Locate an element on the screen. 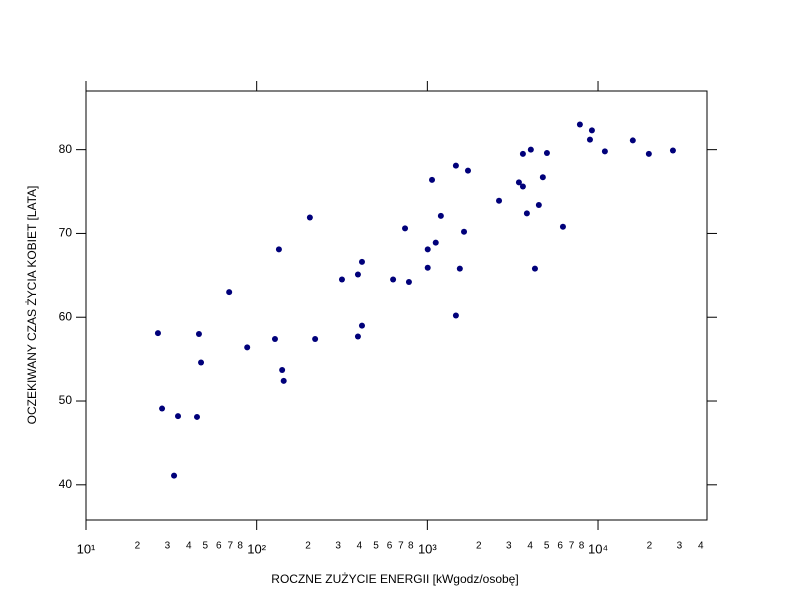 The image size is (792, 611). y-tick-label: 50 is located at coordinates (66, 400).